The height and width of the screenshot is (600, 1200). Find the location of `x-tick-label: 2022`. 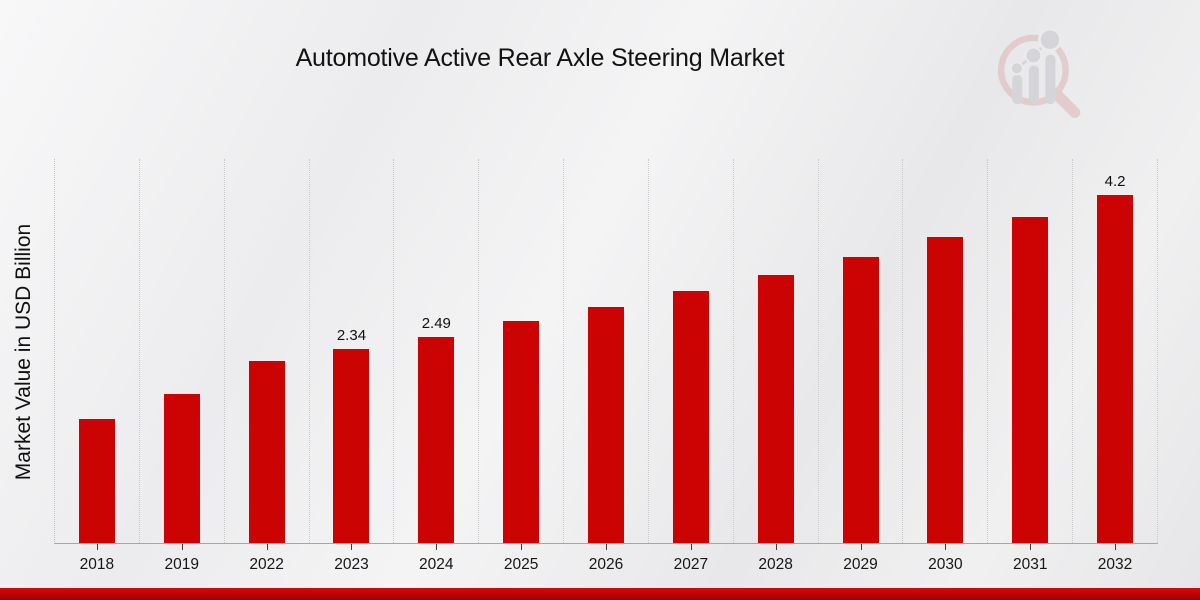

x-tick-label: 2022 is located at coordinates (266, 564).